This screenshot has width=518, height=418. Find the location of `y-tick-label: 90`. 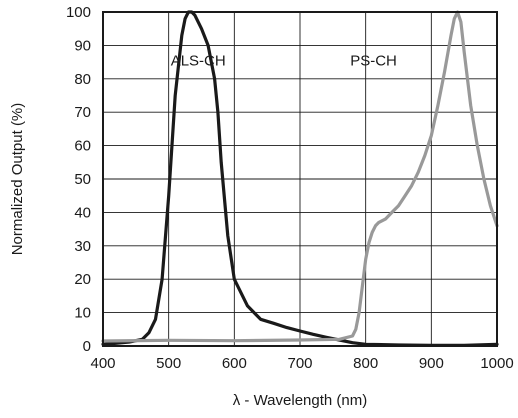

y-tick-label: 90 is located at coordinates (82, 45).